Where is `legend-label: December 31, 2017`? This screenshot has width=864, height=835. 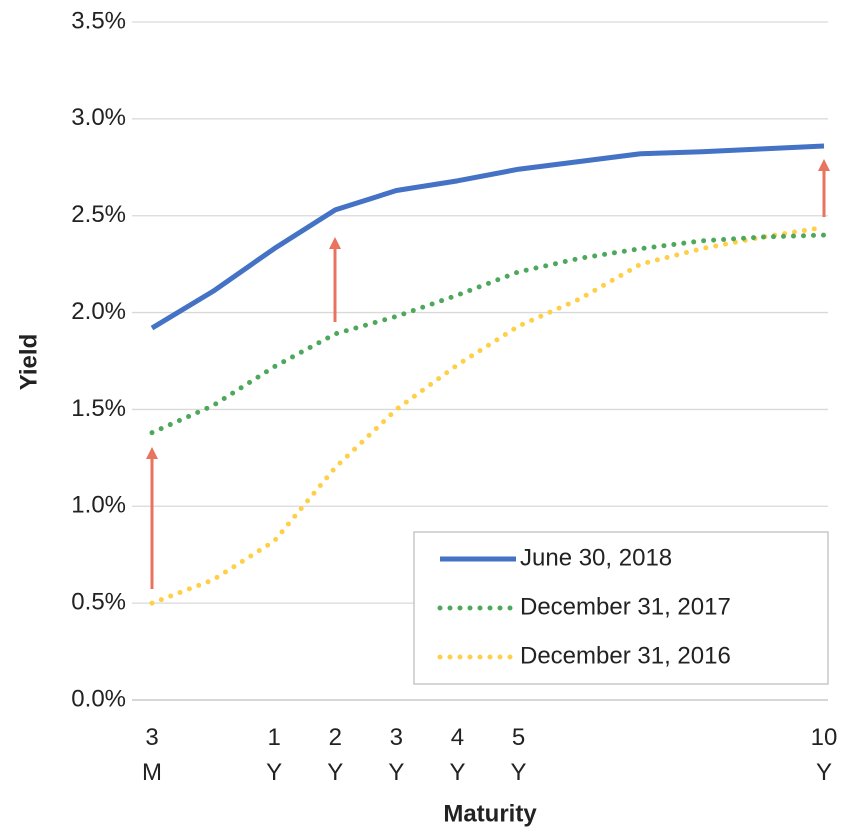 legend-label: December 31, 2017 is located at coordinates (625, 606).